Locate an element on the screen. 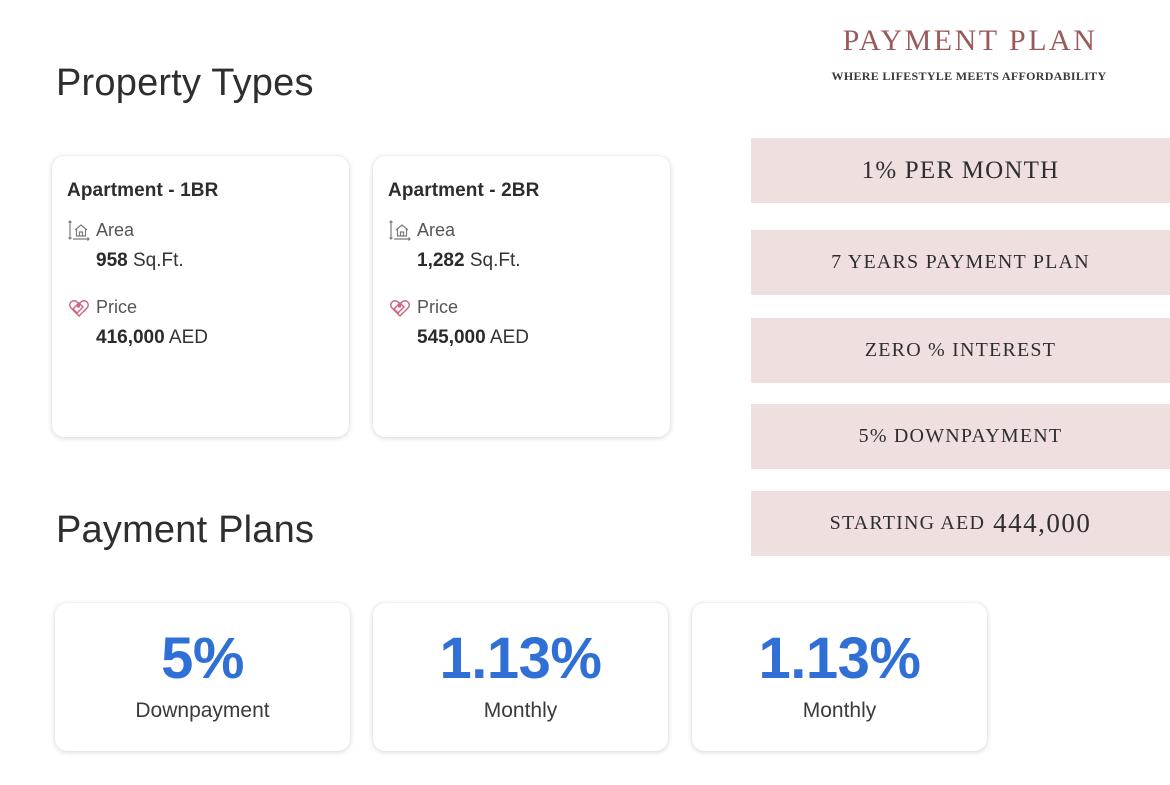  starting-label: STARTING AED is located at coordinates (907, 523).